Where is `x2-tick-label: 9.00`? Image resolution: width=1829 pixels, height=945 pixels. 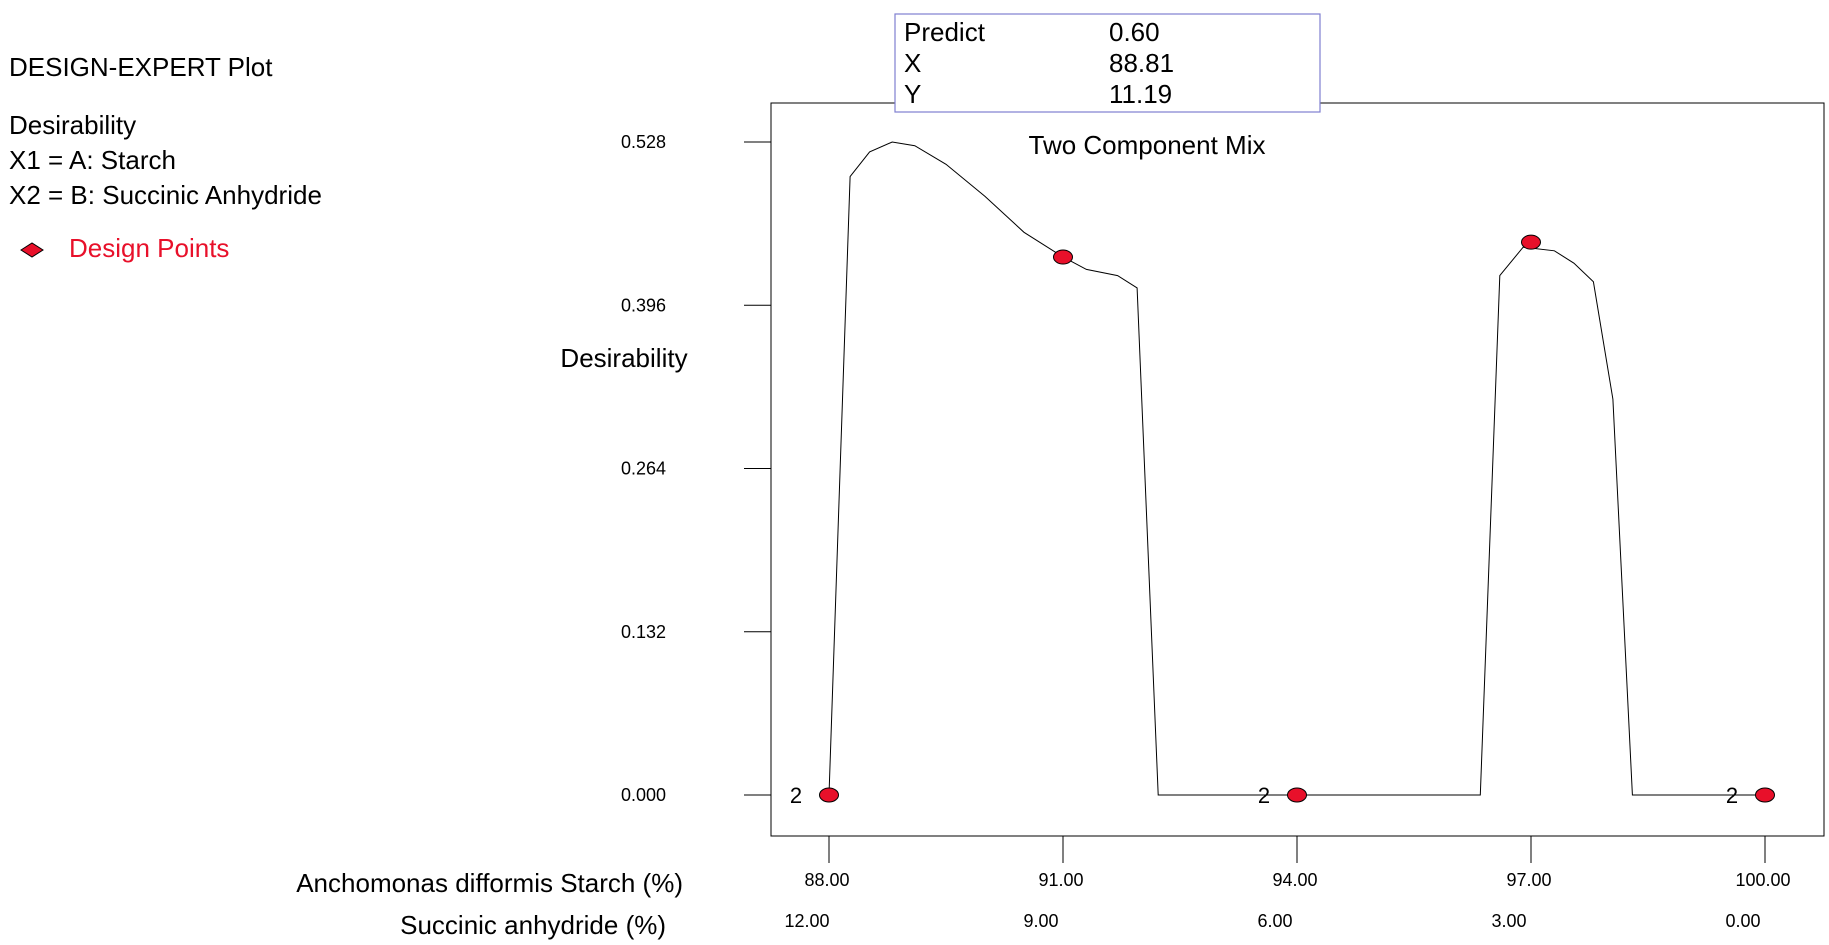
x2-tick-label: 9.00 is located at coordinates (1040, 921).